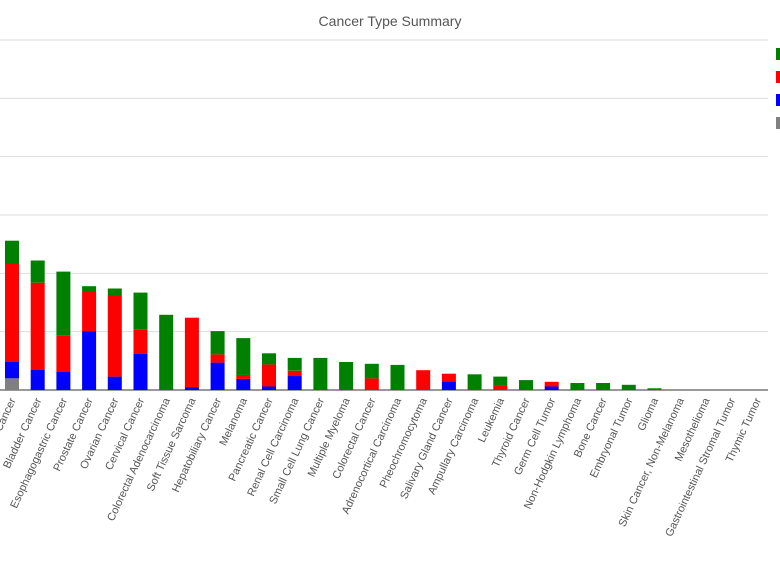 This screenshot has width=780, height=579. I want to click on x-tick-label: Hepatobiliary Cancer, so click(197, 445).